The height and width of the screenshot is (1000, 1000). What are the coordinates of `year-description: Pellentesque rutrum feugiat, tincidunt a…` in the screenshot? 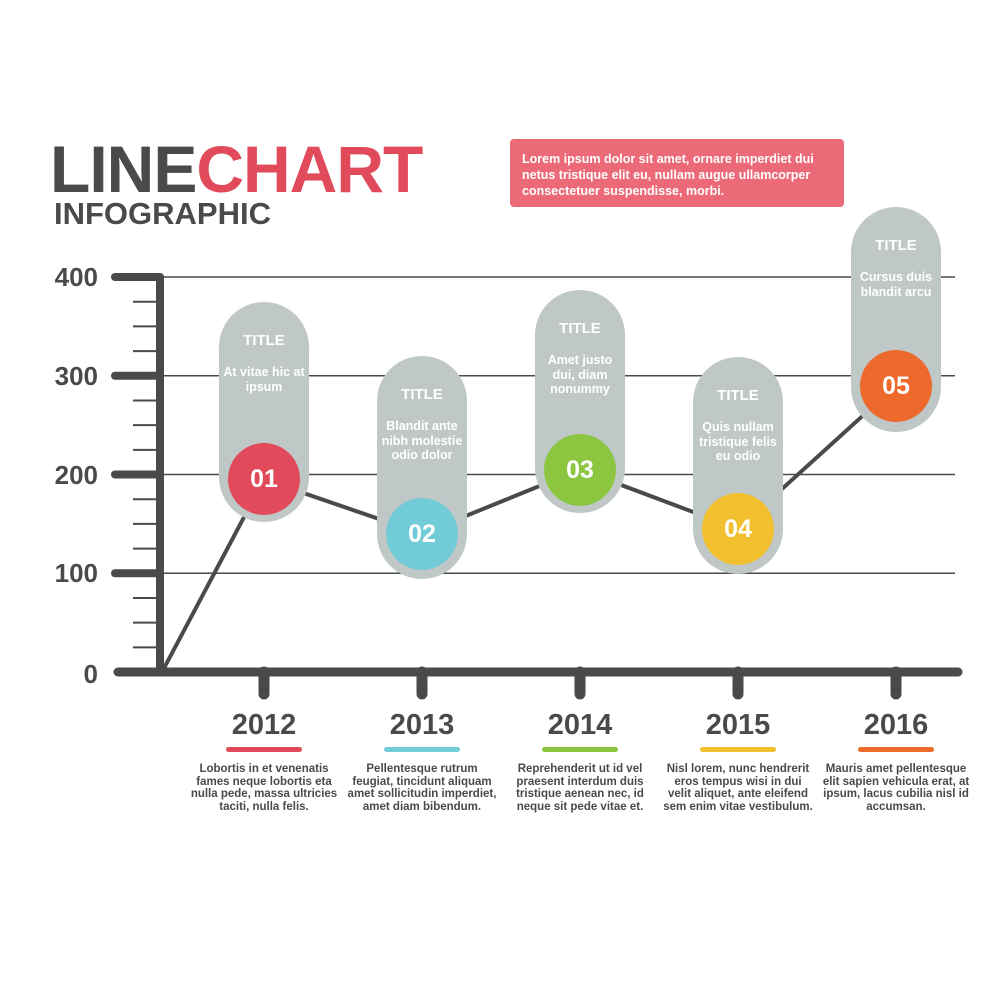 It's located at (422, 788).